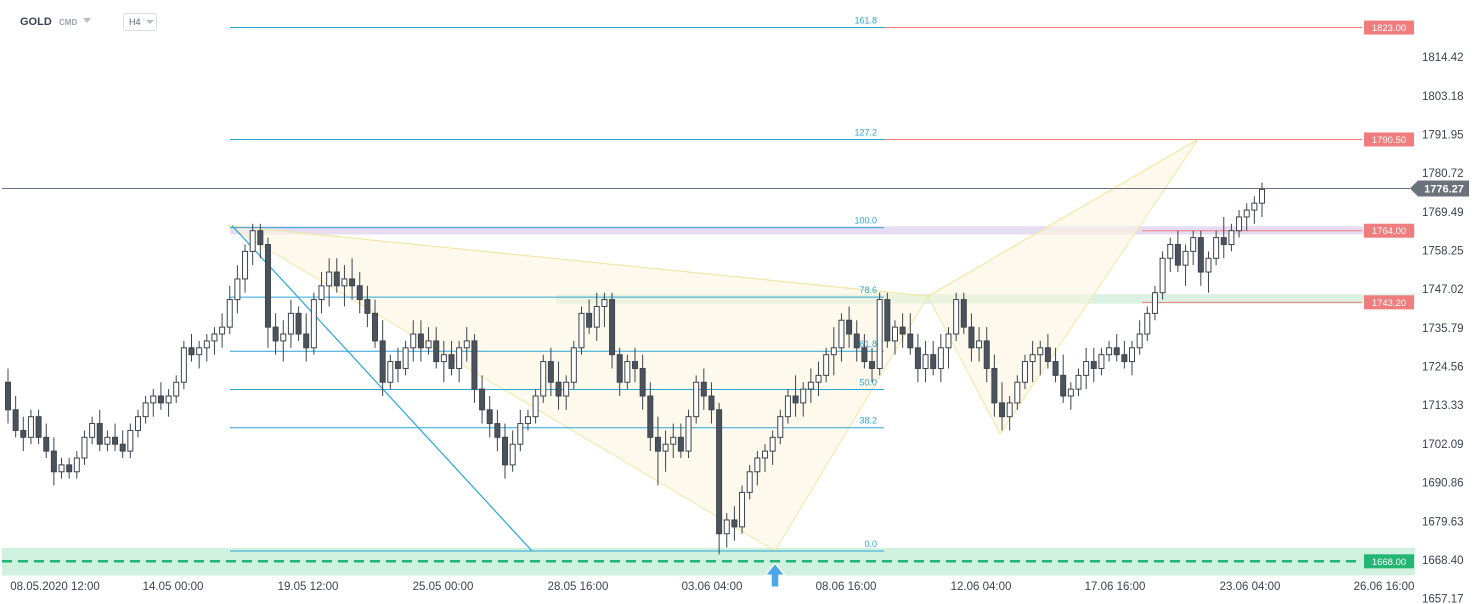 The height and width of the screenshot is (604, 1482). I want to click on source-label: CMD, so click(68, 22).